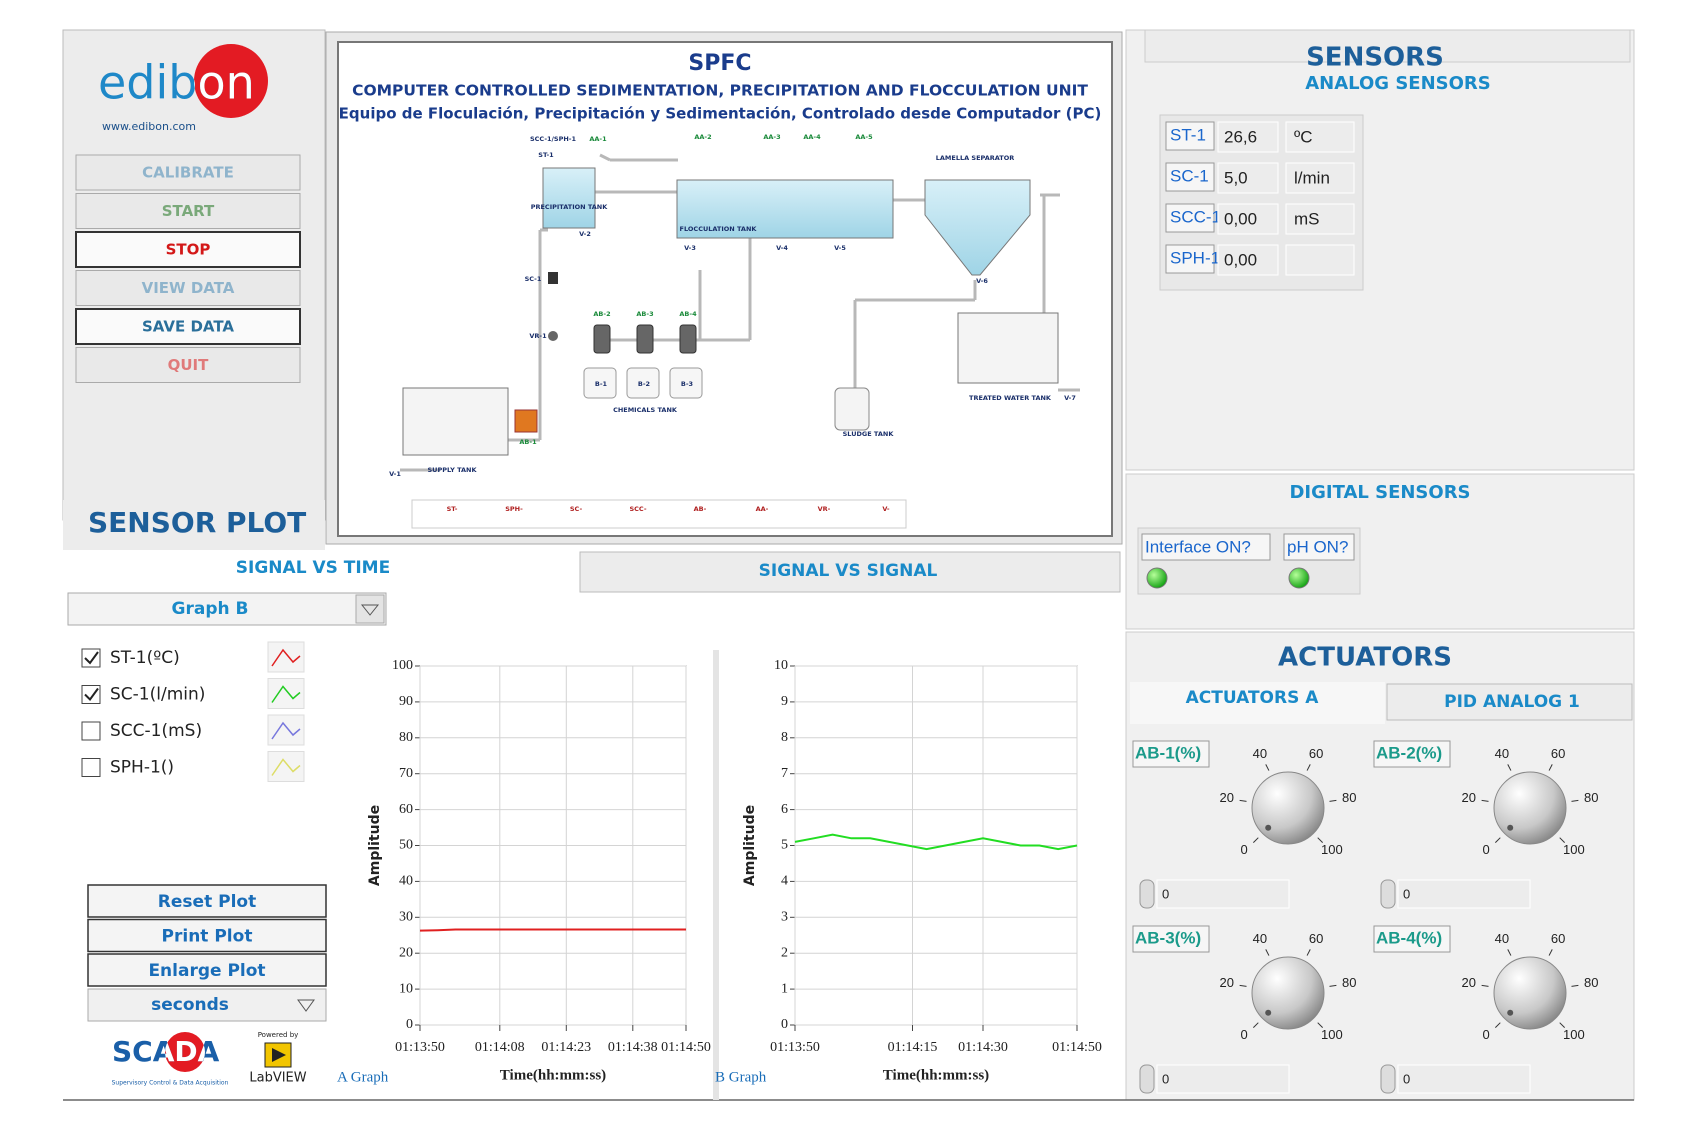 Image resolution: width=1688 pixels, height=1125 pixels. I want to click on knob-scale-label: 100, so click(1332, 1034).